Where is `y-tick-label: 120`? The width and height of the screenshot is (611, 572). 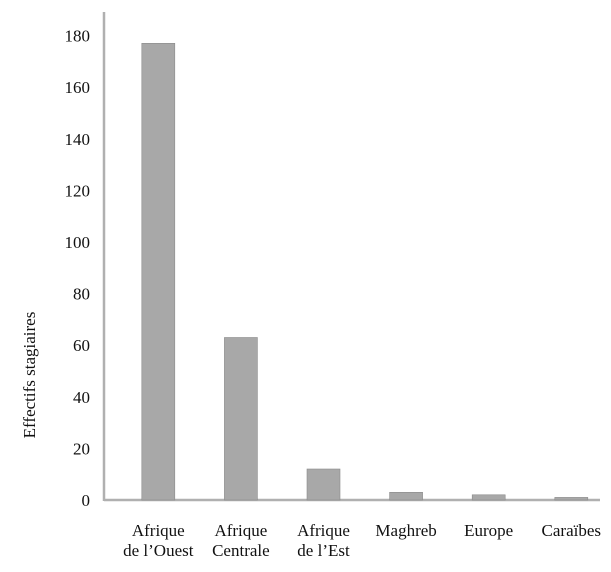
y-tick-label: 120 is located at coordinates (78, 190).